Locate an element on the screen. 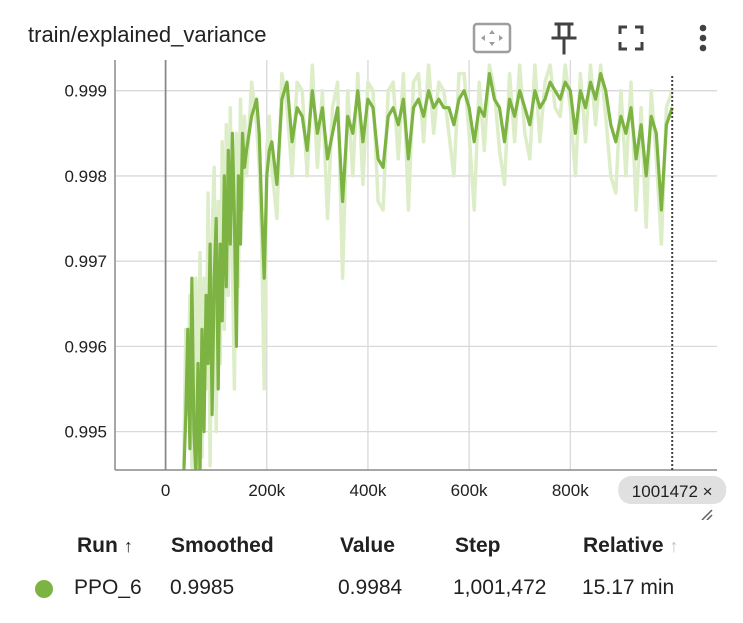  x-tick-labels: 0 200k 400k 600k 800k is located at coordinates (375, 490).